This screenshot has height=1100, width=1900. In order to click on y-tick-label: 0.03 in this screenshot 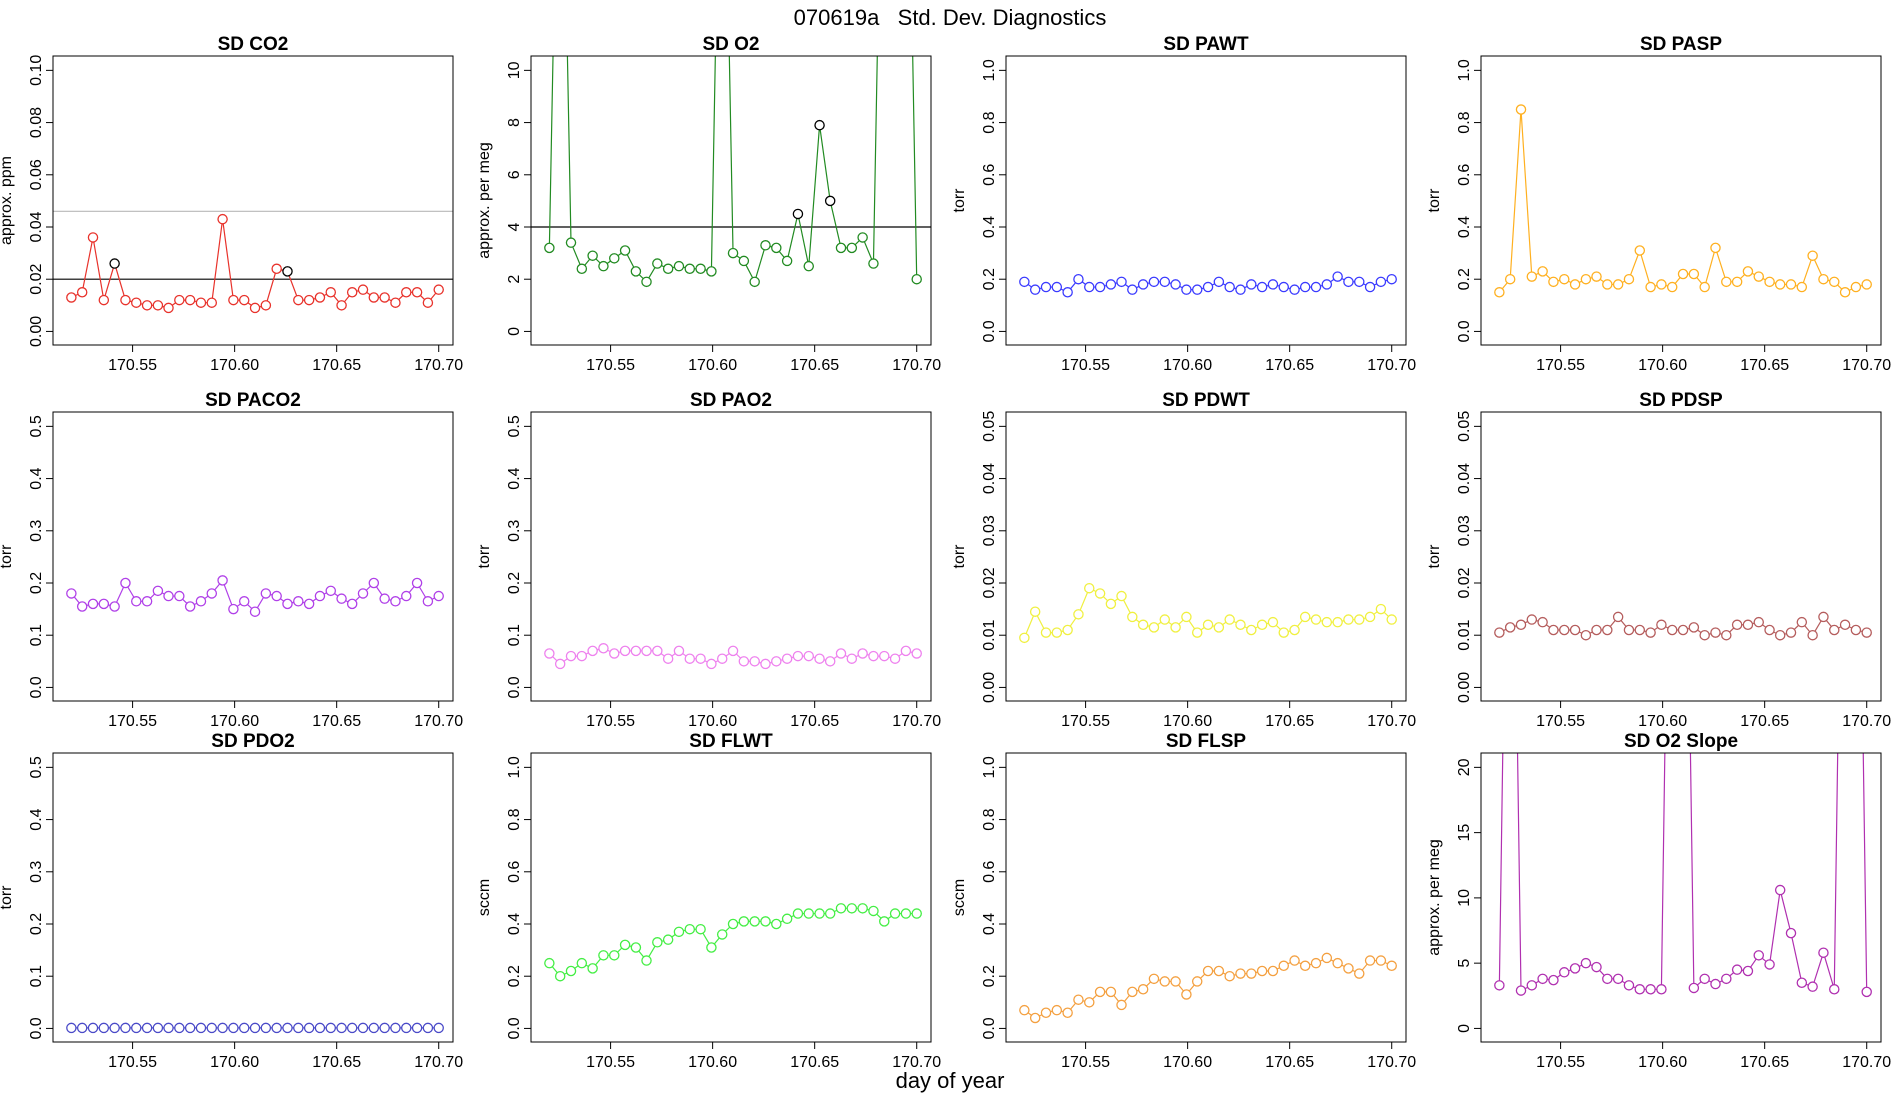, I will do `click(1464, 530)`.